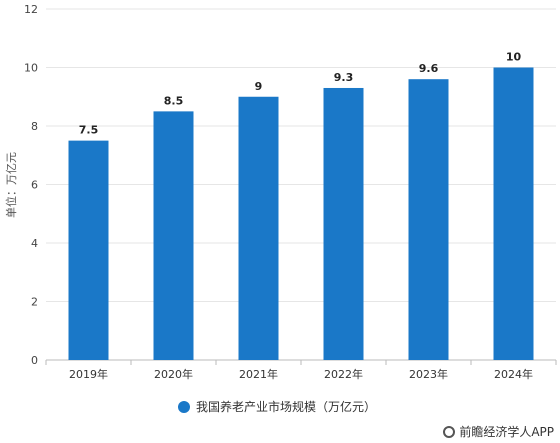  What do you see at coordinates (301, 370) in the screenshot?
I see `x-axis-ticks: 2019年 2020年 2021年 2022年 2023年 2024年` at bounding box center [301, 370].